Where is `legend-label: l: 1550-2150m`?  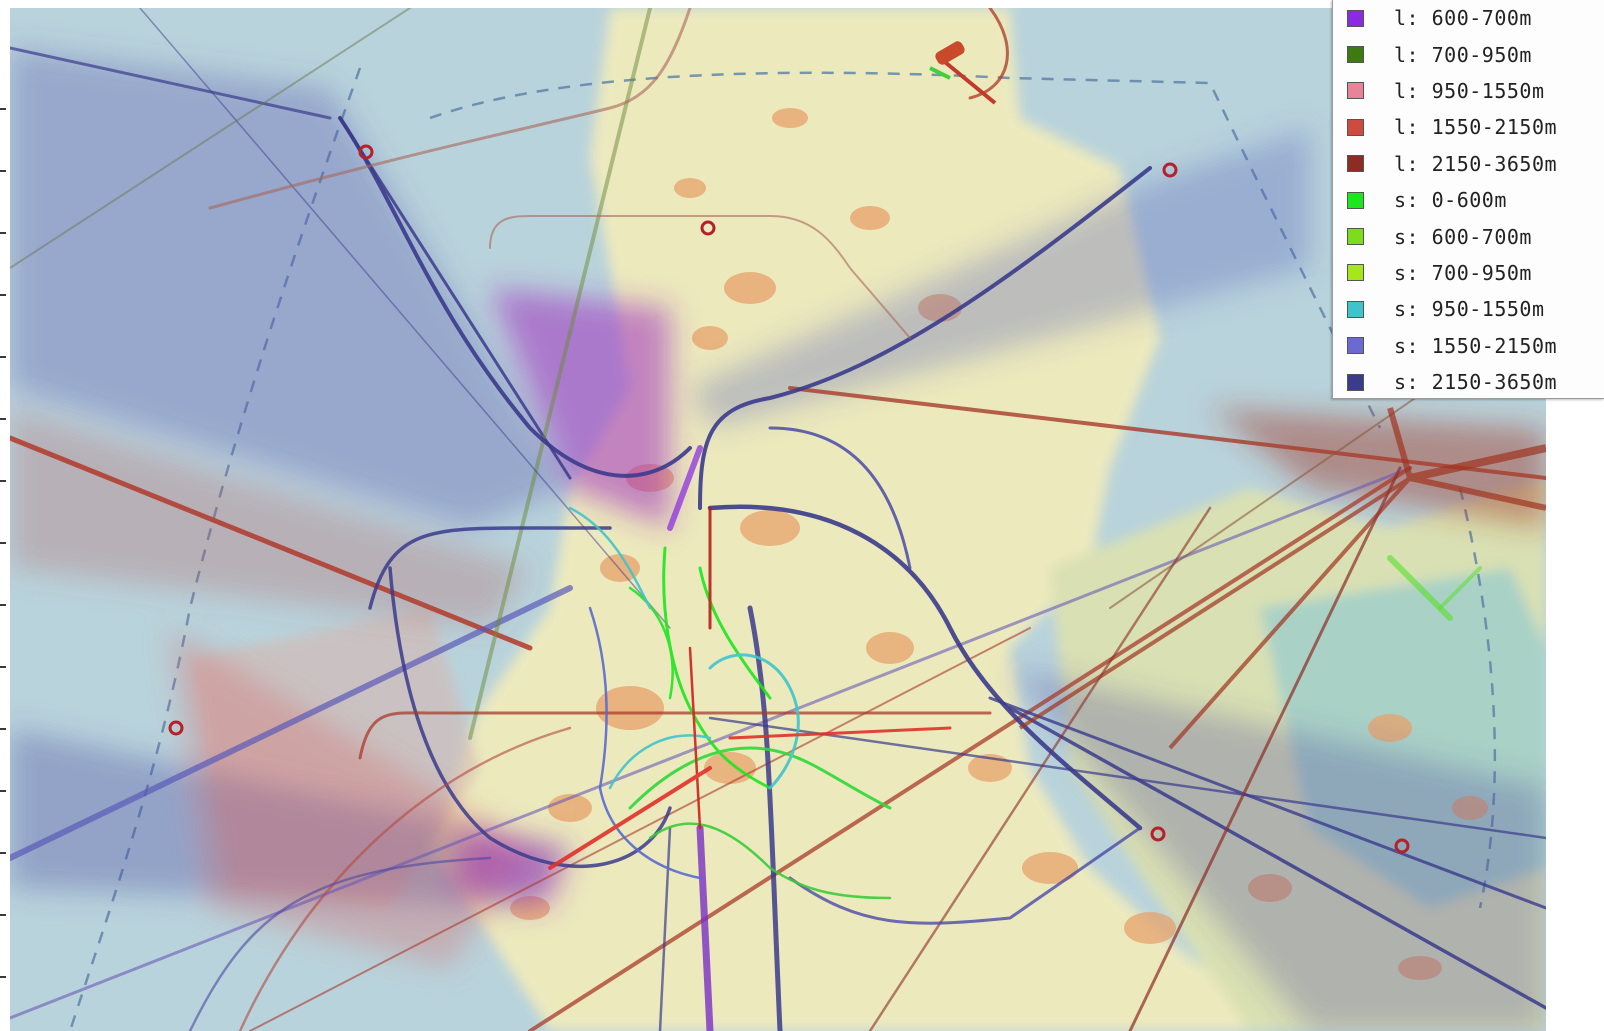
legend-label: l: 1550-2150m is located at coordinates (1476, 127).